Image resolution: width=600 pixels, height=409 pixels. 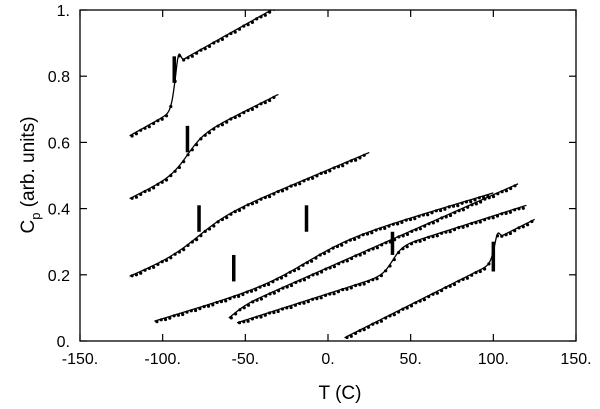 What do you see at coordinates (493, 359) in the screenshot?
I see `x-tick-label: 100.` at bounding box center [493, 359].